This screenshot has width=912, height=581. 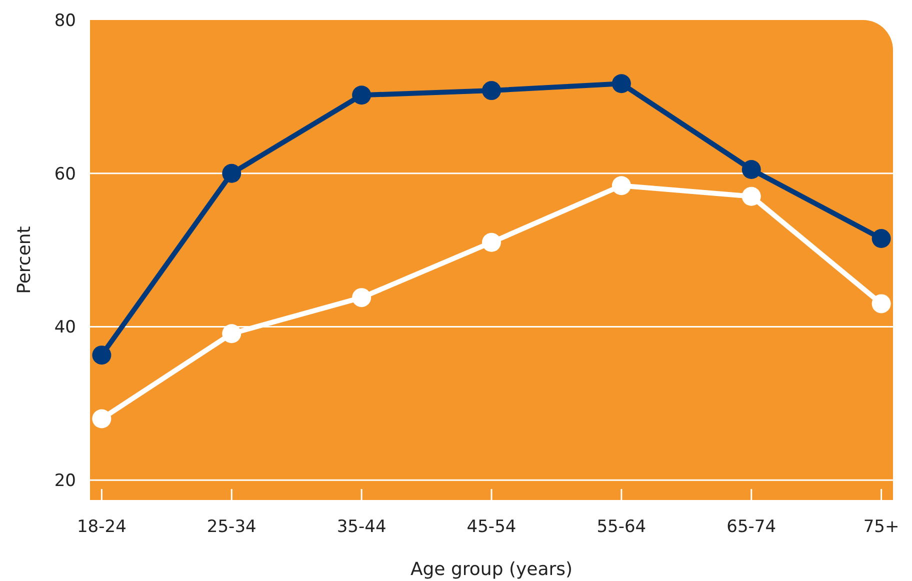 I want to click on x-tick-label: 45-54, so click(x=491, y=527).